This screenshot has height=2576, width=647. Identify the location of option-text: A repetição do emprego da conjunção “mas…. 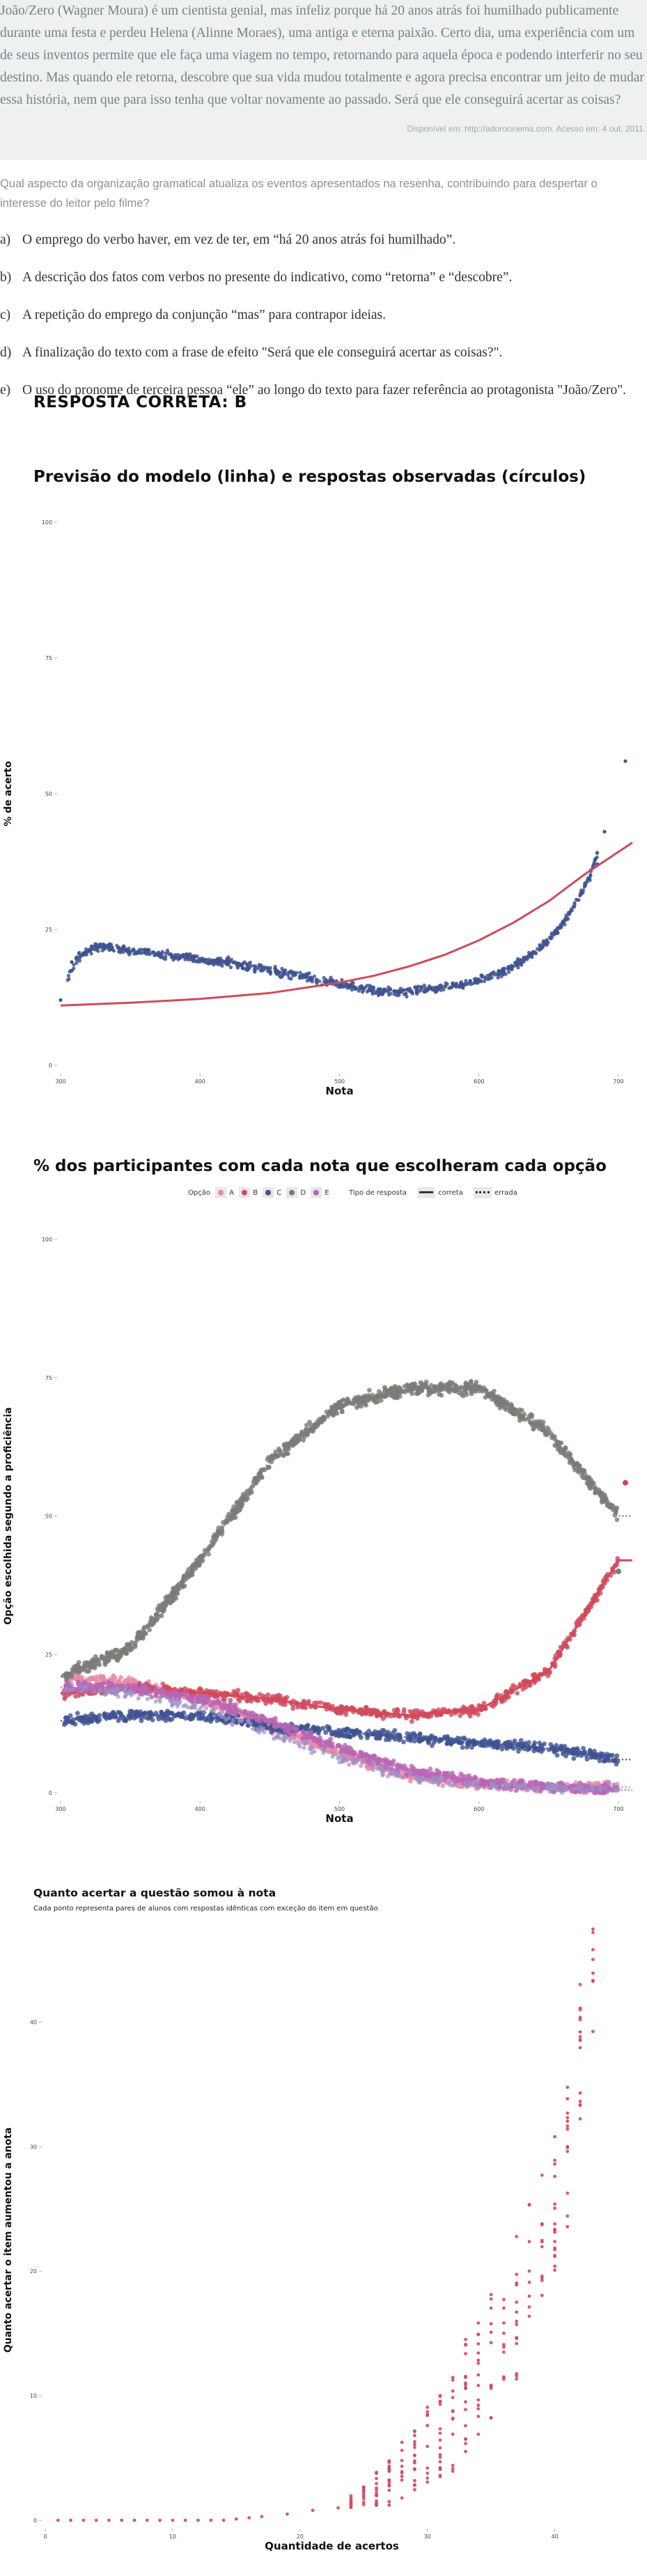
(204, 315).